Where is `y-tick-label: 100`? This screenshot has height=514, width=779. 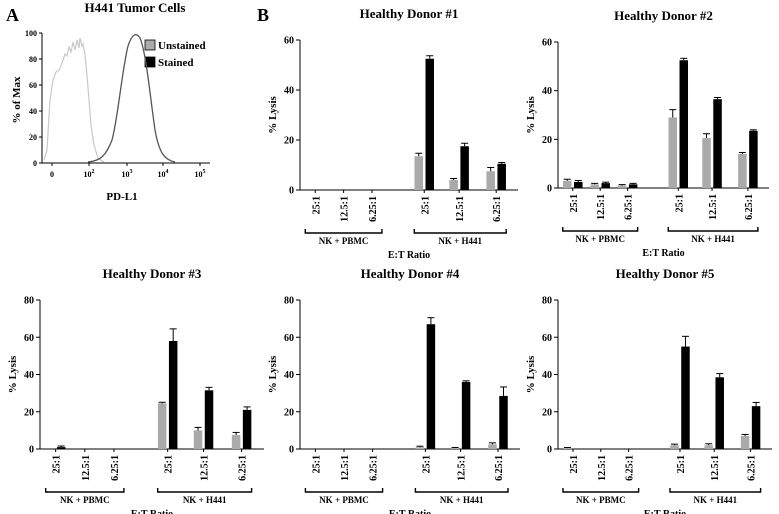
y-tick-label: 100 is located at coordinates (31, 33).